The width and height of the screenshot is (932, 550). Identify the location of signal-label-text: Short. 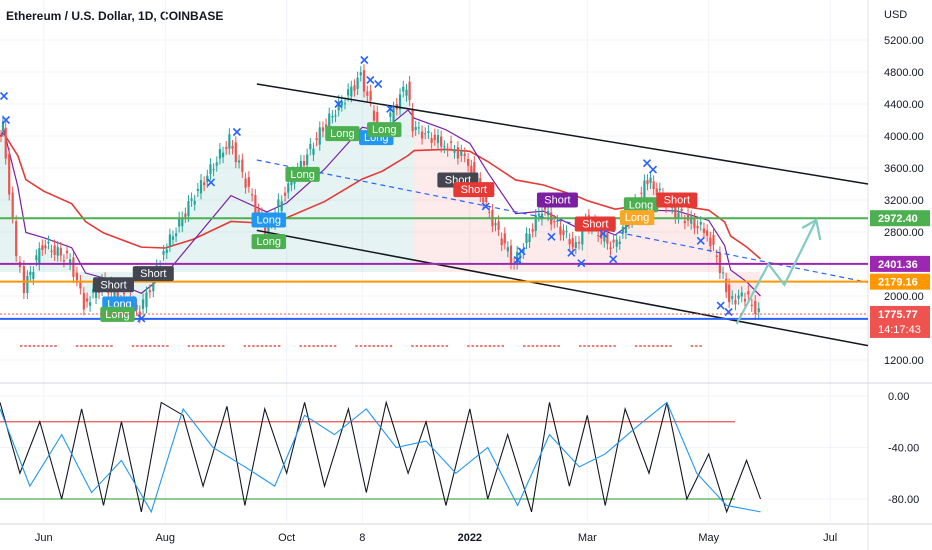
(113, 285).